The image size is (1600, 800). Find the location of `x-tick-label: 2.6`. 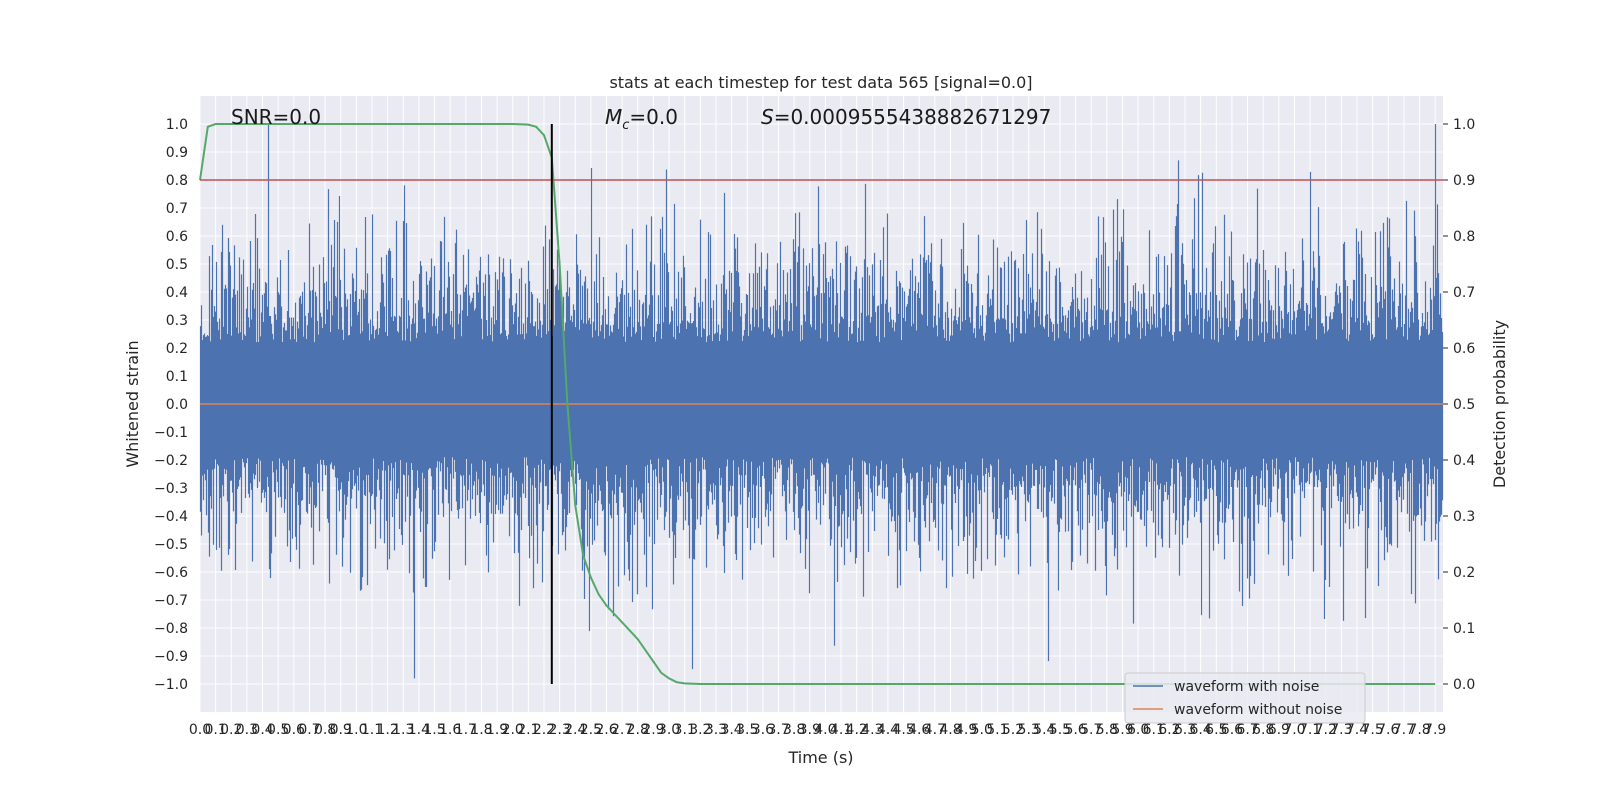

x-tick-label: 2.6 is located at coordinates (606, 730).